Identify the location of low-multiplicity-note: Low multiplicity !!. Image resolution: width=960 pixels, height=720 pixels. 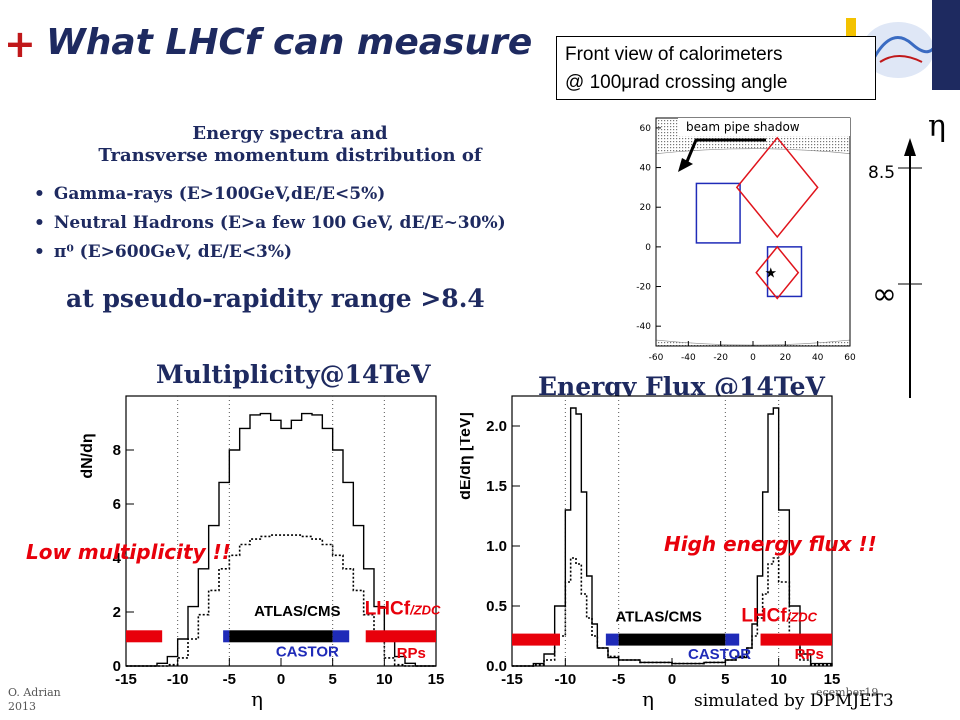
(128, 552).